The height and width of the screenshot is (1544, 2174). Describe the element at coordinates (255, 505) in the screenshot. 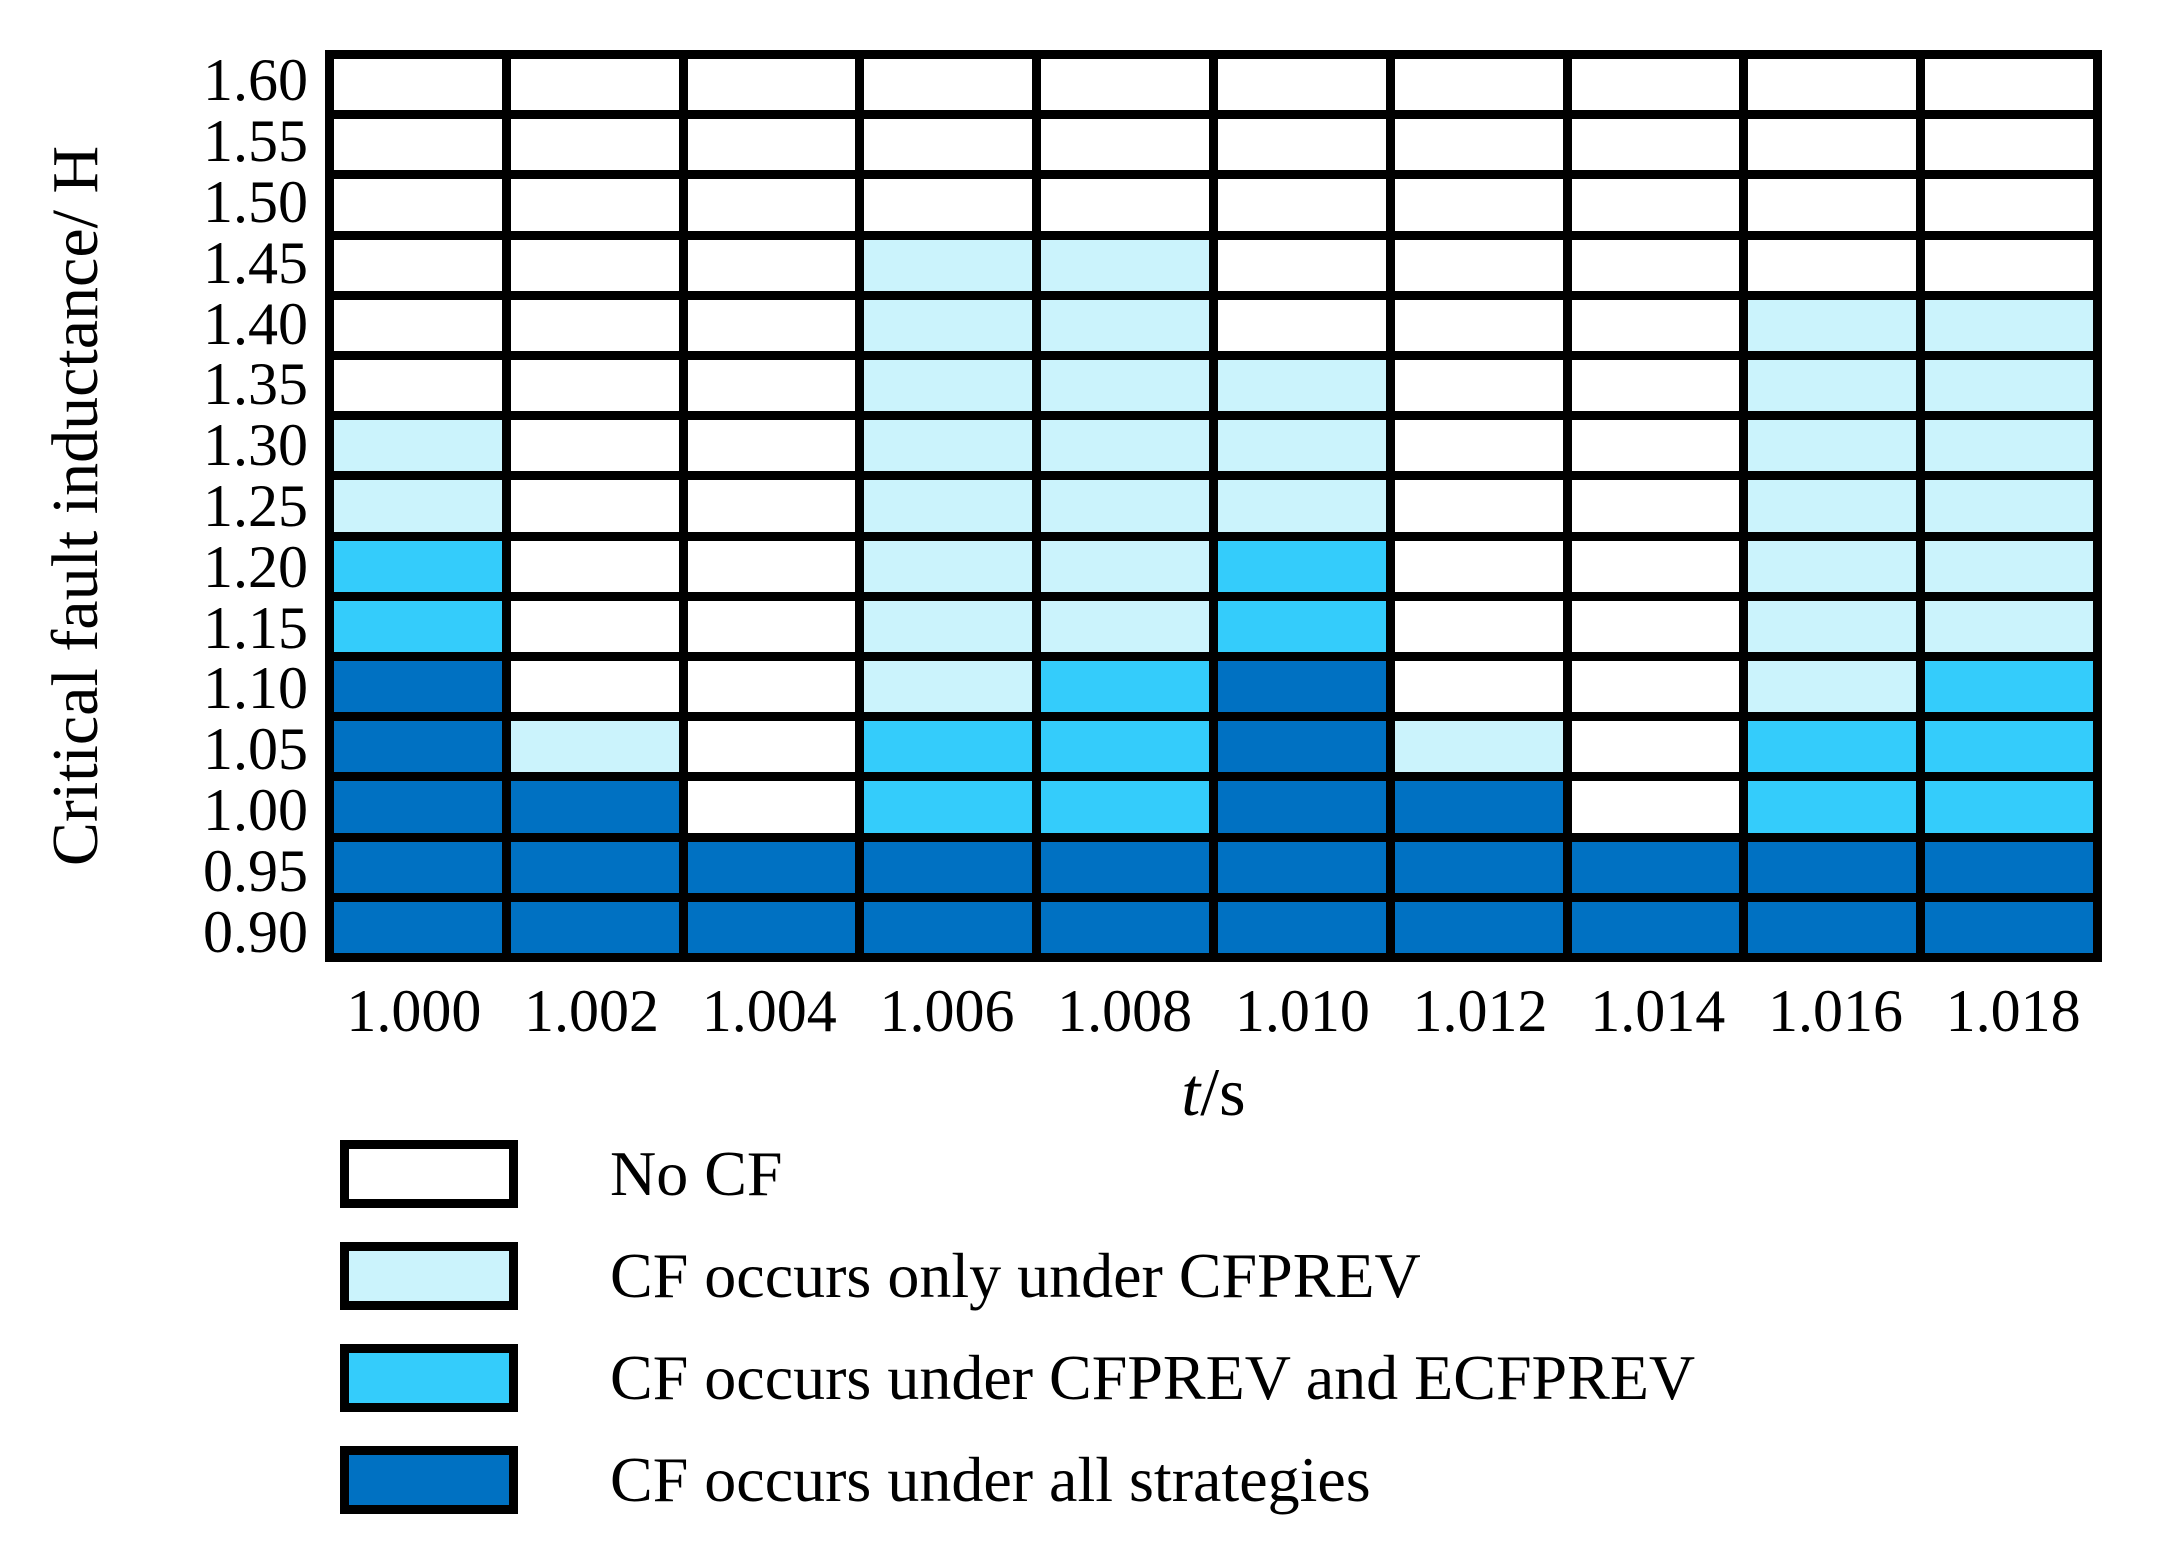

I see `y-tick-label: 1.25` at that location.